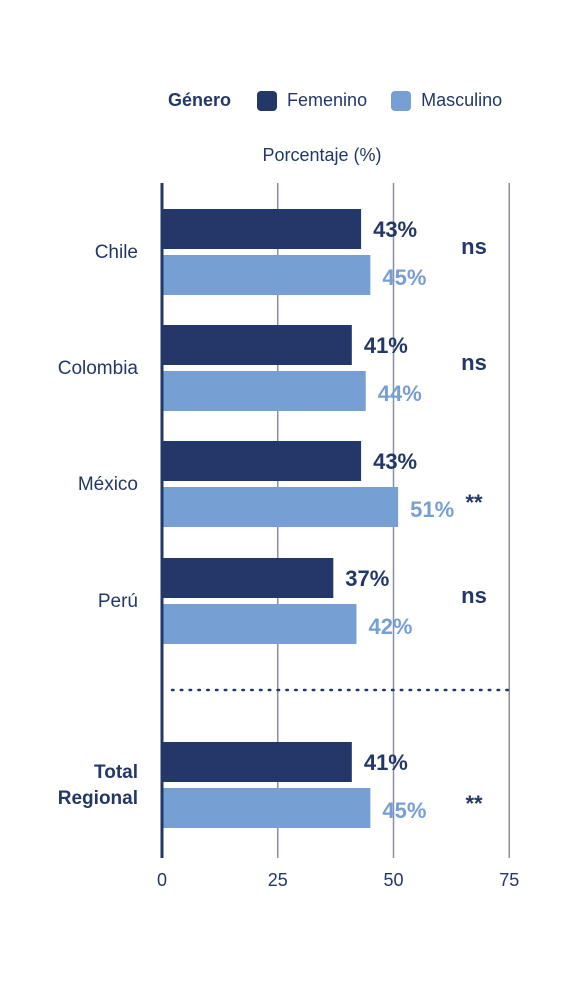 The image size is (584, 1000). Describe the element at coordinates (108, 484) in the screenshot. I see `category-label-2: México` at that location.